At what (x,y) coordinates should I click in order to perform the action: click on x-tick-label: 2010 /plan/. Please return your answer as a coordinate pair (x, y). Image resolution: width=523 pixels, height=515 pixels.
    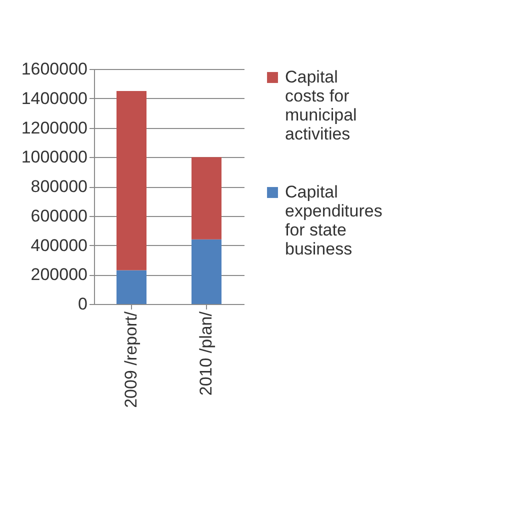
    Looking at the image, I should click on (206, 353).